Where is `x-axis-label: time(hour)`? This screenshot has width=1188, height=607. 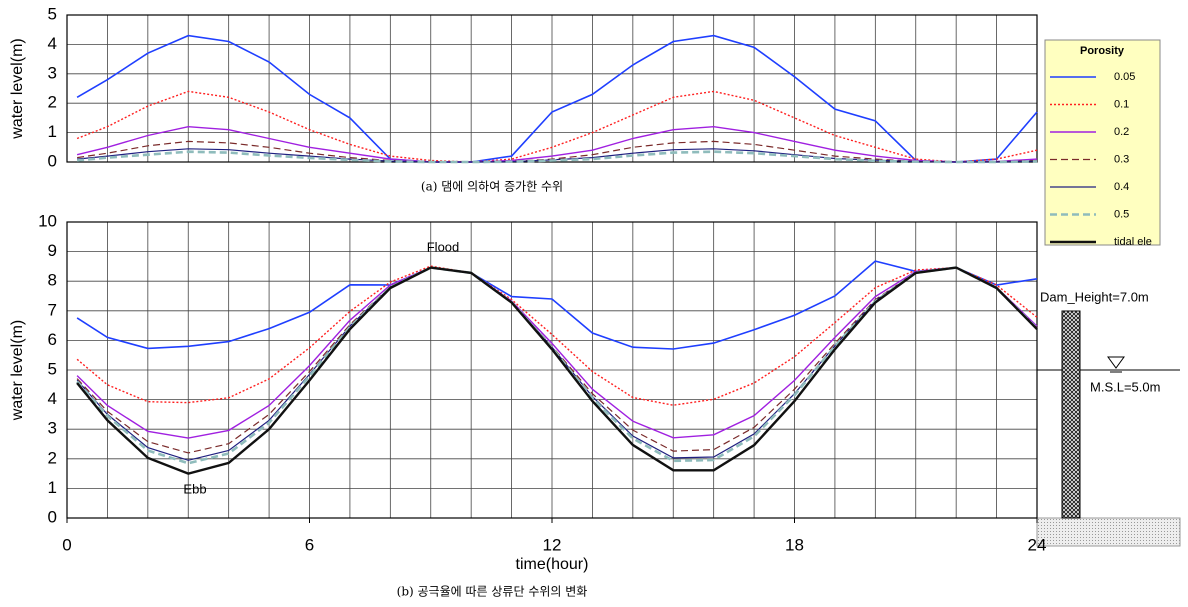 x-axis-label: time(hour) is located at coordinates (552, 564).